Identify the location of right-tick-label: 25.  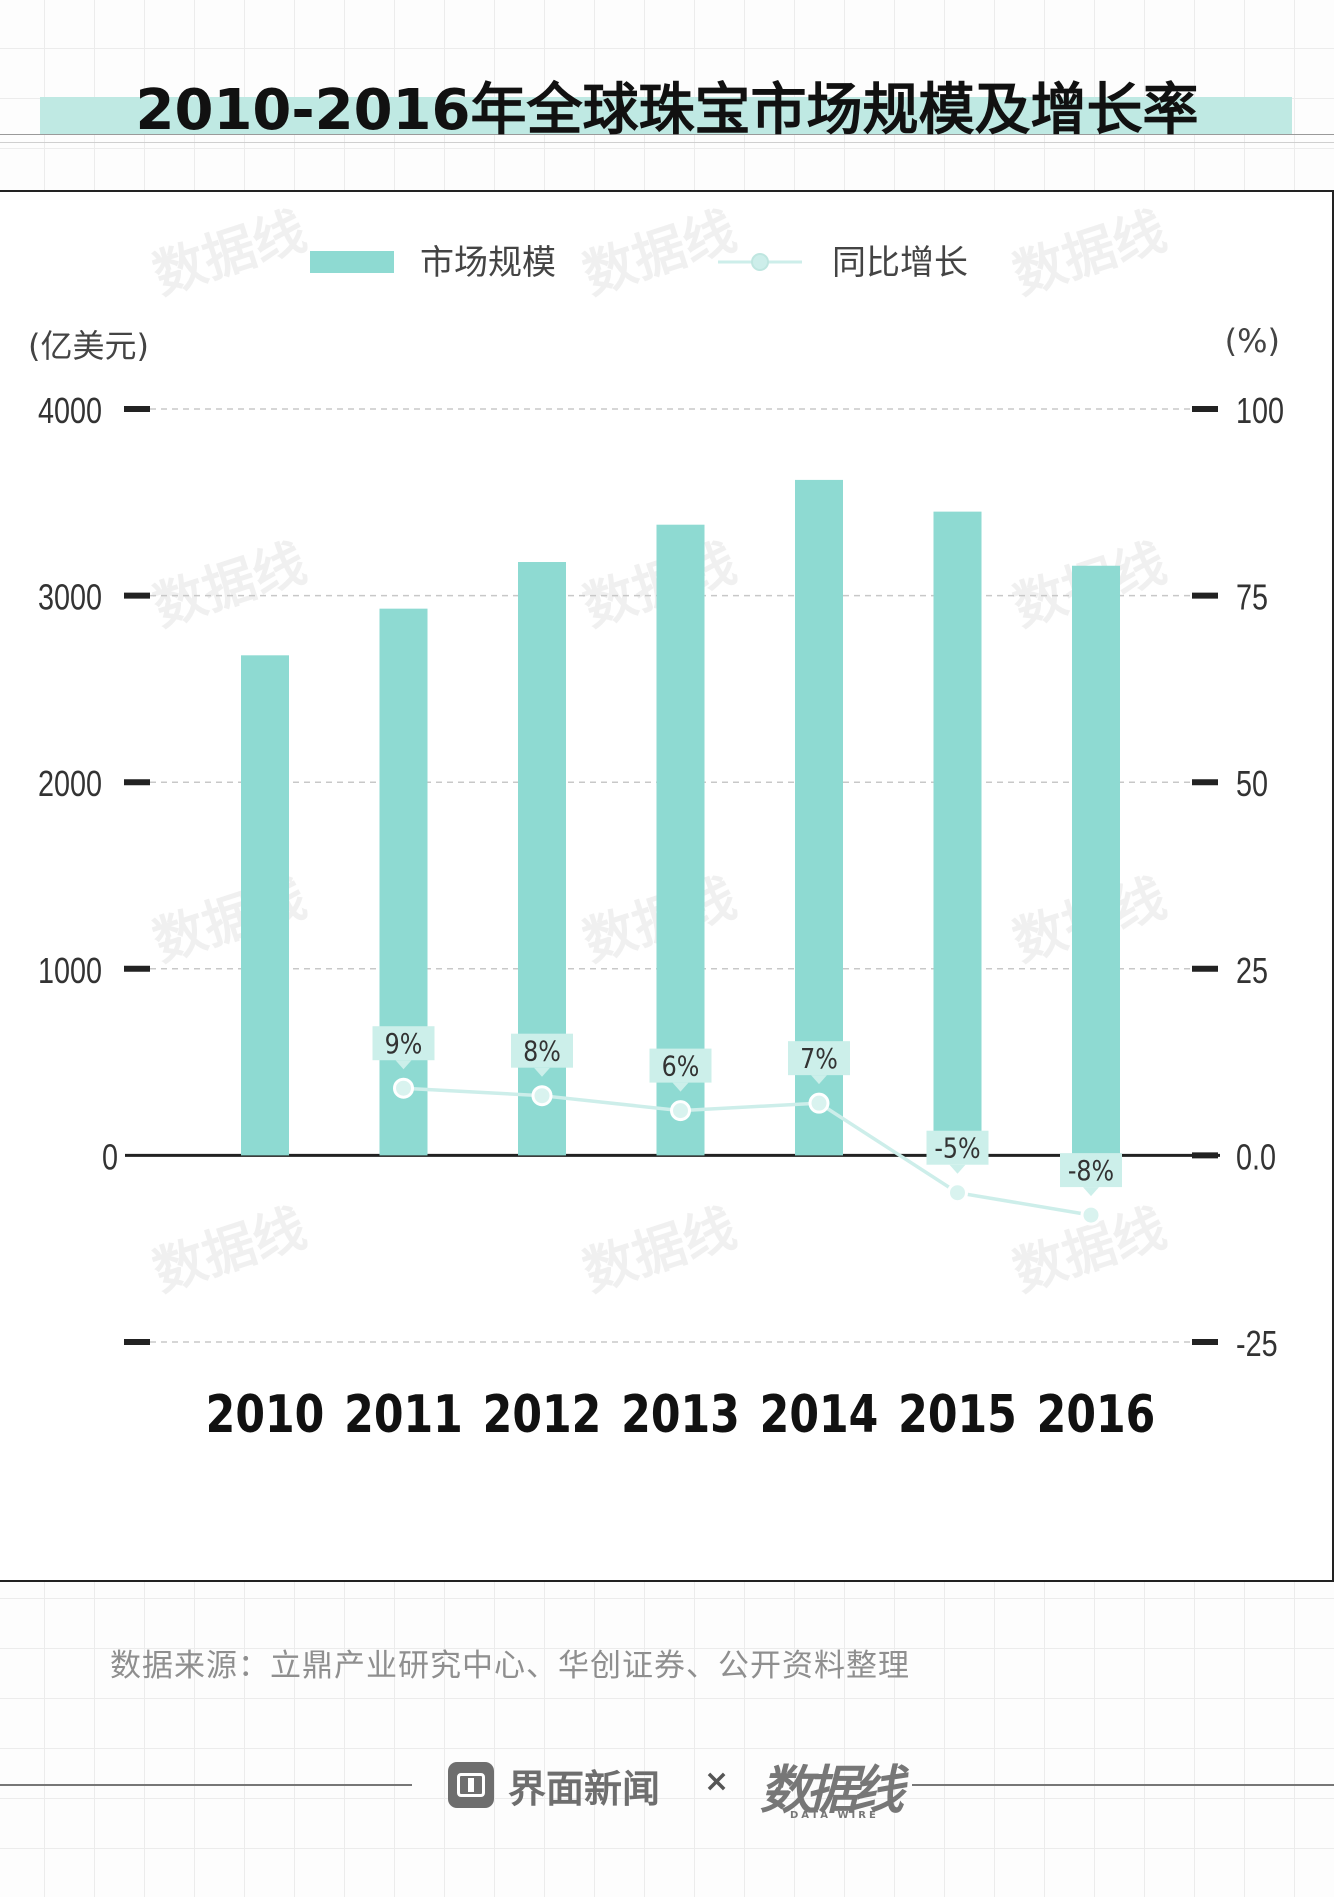
(1252, 970).